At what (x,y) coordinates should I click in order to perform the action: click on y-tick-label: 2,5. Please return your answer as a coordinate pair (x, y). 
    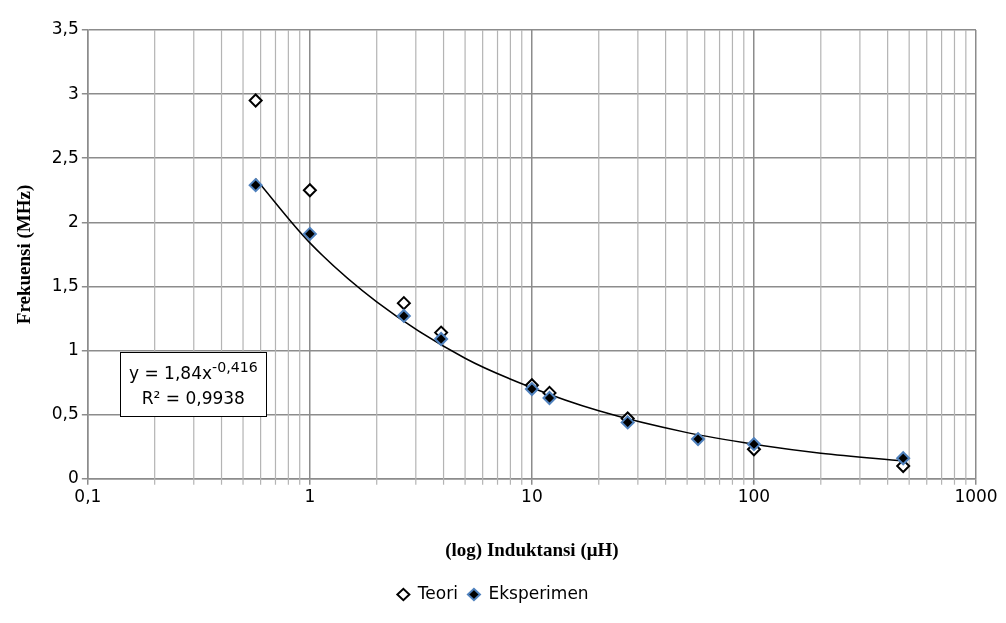
    Looking at the image, I should click on (65, 156).